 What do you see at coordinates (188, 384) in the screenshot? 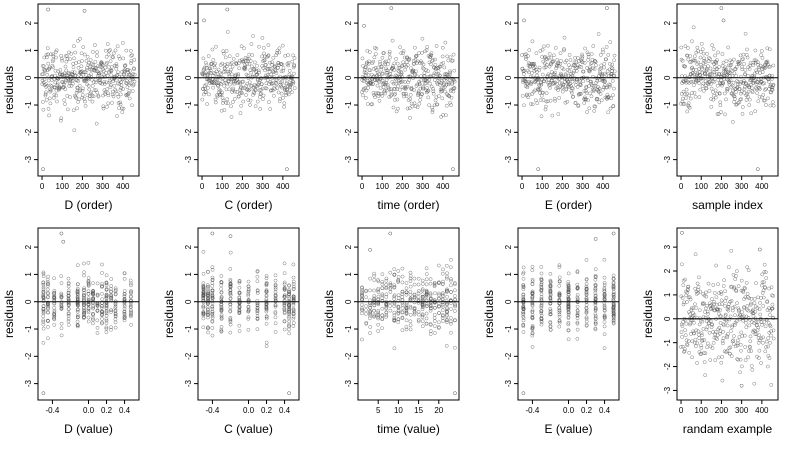
I see `y-tick-label: -3` at bounding box center [188, 384].